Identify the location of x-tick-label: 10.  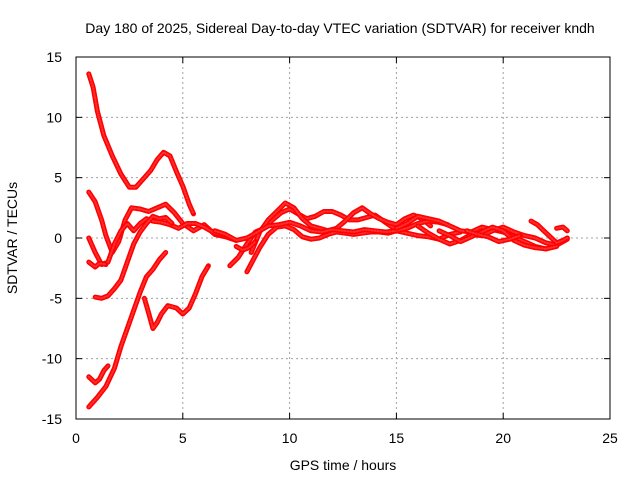
(290, 438).